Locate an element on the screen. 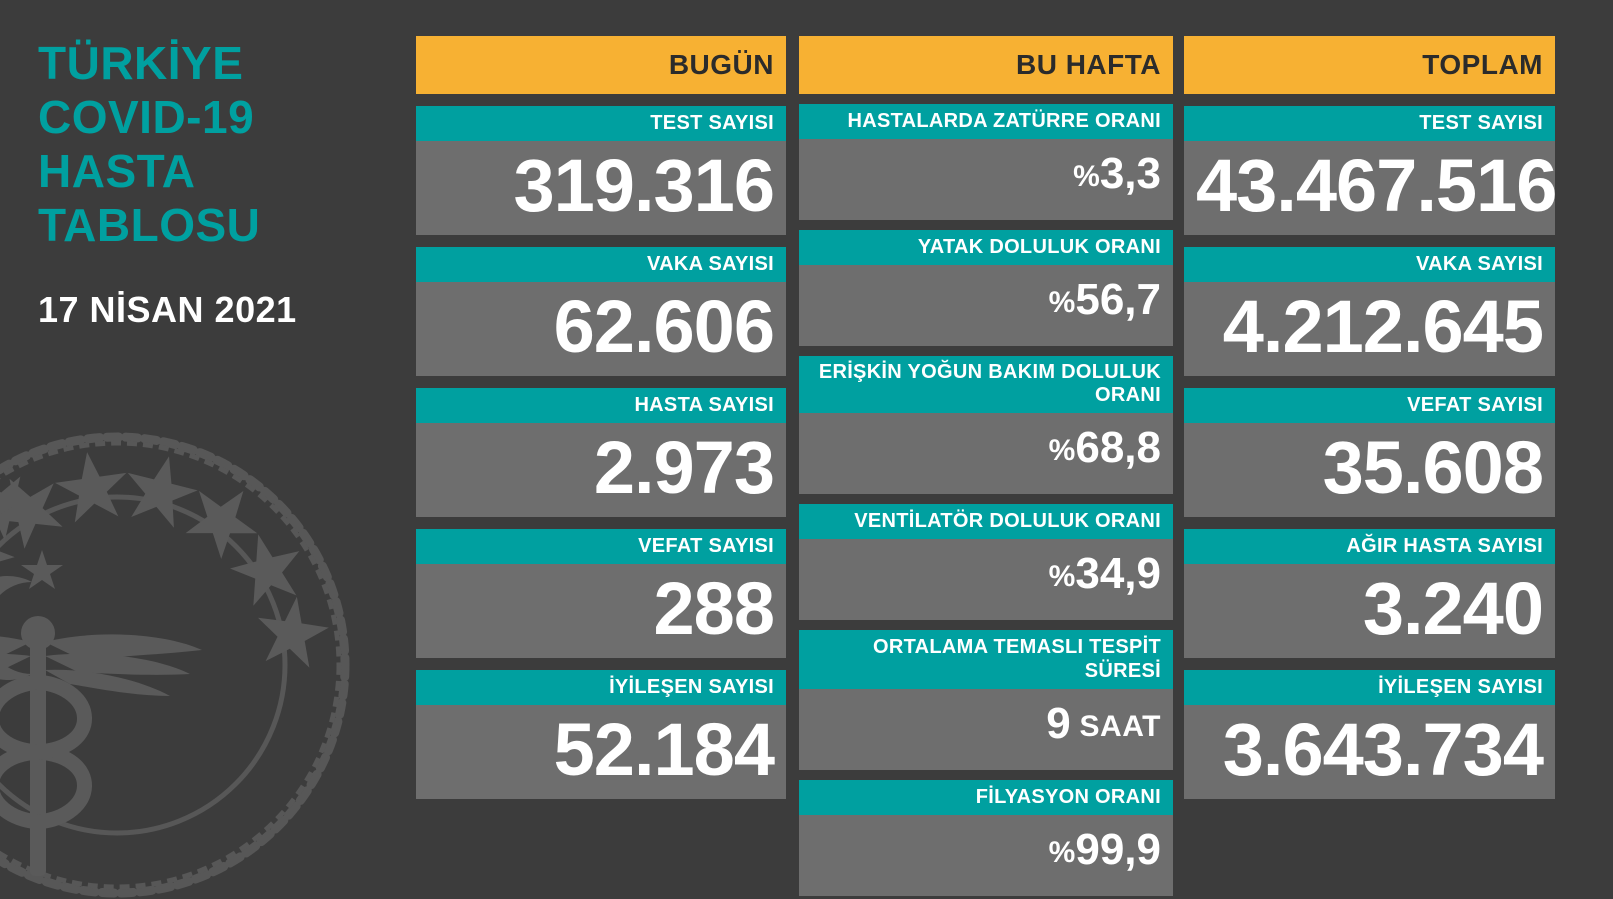 The image size is (1613, 899). metric-value: 319.316 is located at coordinates (601, 188).